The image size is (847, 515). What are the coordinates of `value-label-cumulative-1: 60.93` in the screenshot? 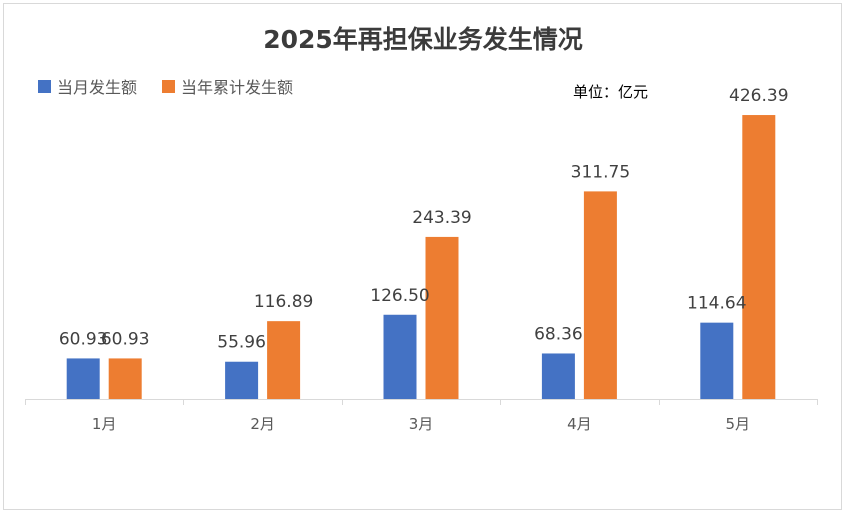 It's located at (125, 339).